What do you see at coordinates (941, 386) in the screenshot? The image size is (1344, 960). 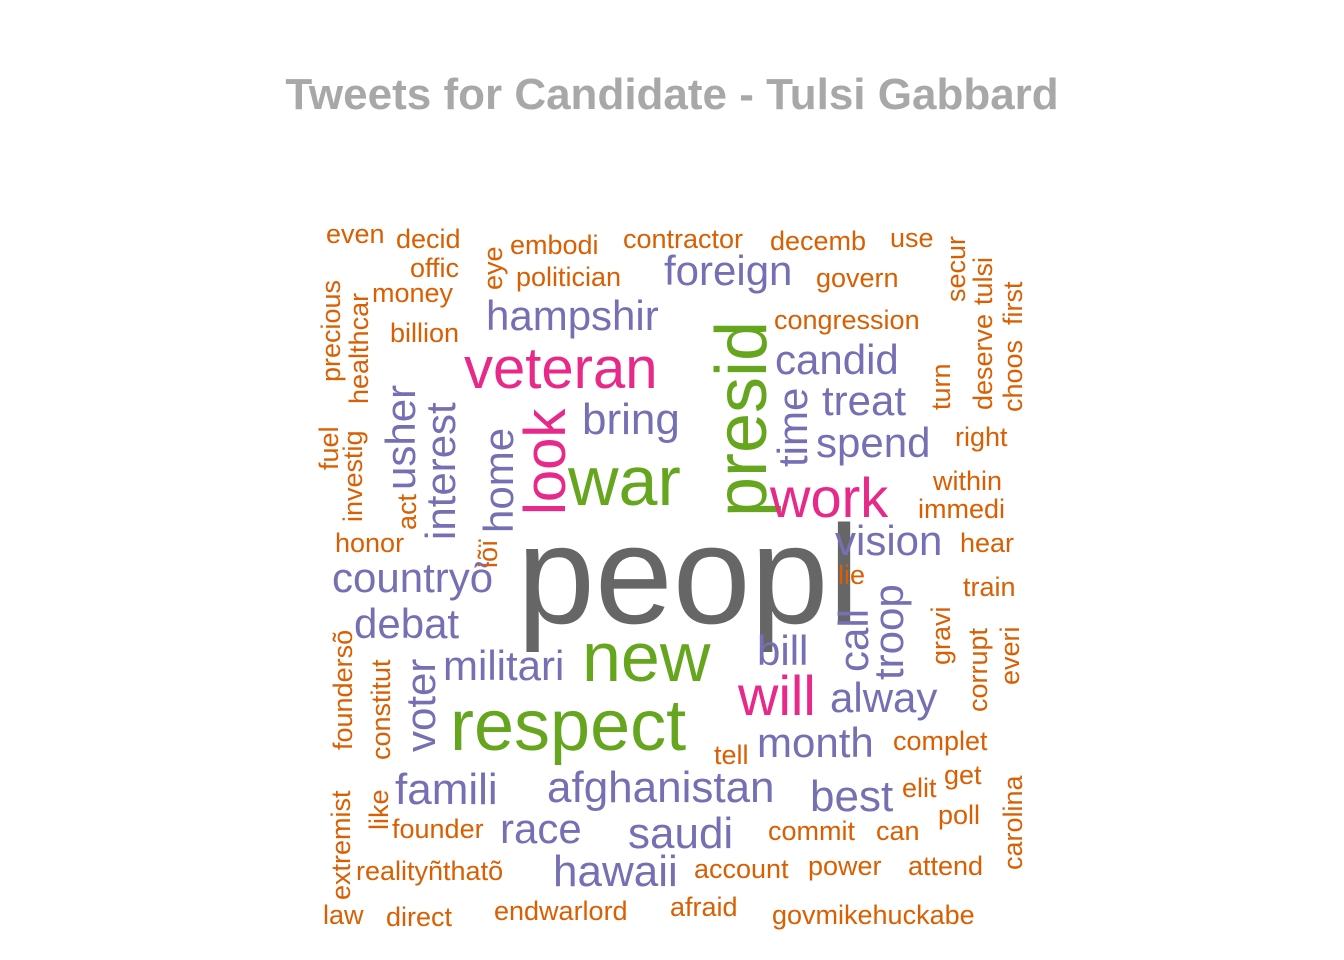 I see `word-turn: turn` at bounding box center [941, 386].